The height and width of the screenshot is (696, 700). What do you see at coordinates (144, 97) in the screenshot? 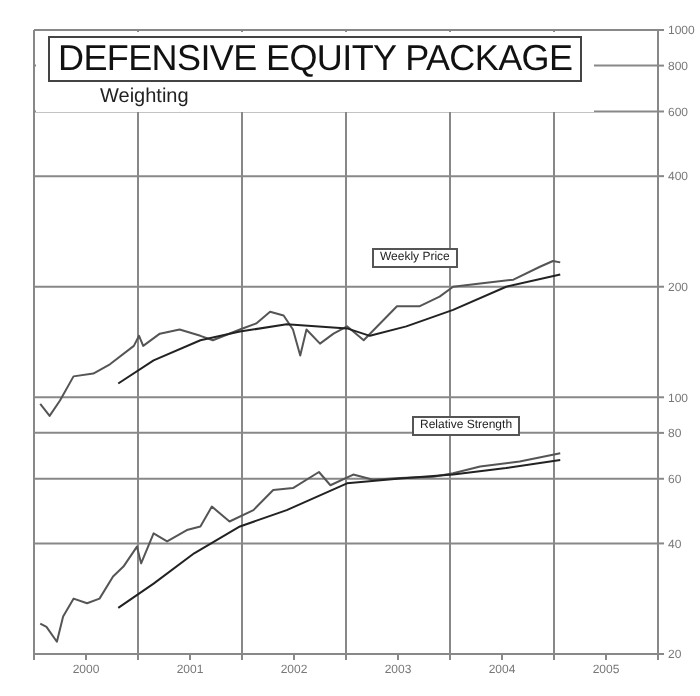
I see `text: Weighting` at bounding box center [144, 97].